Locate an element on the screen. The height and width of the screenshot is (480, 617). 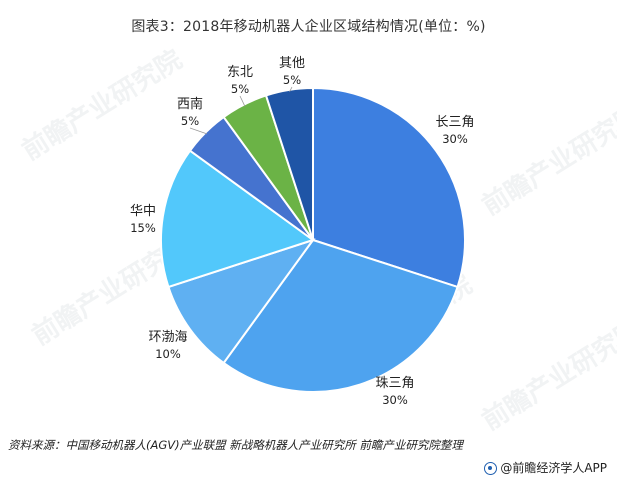
slice-category-label: 环渤海 is located at coordinates (167, 337).